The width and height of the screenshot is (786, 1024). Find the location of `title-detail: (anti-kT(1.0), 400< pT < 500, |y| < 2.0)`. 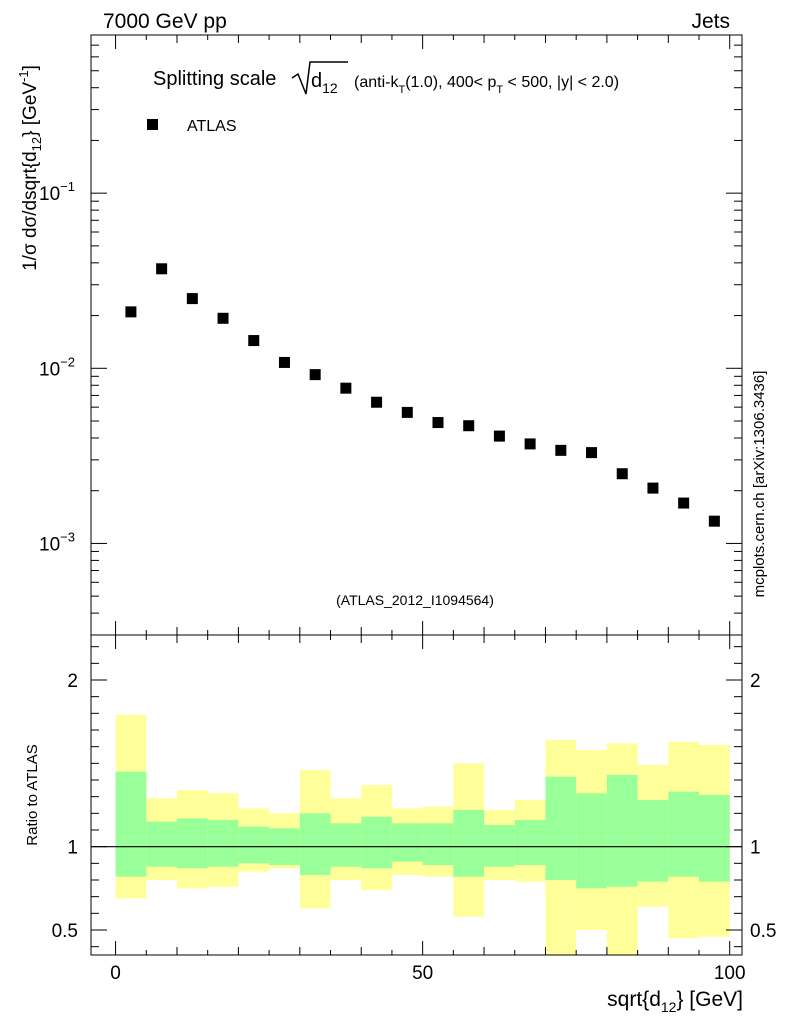

title-detail: (anti-kT(1.0), 400< pT < 500, |y| < 2.0) is located at coordinates (486, 85).